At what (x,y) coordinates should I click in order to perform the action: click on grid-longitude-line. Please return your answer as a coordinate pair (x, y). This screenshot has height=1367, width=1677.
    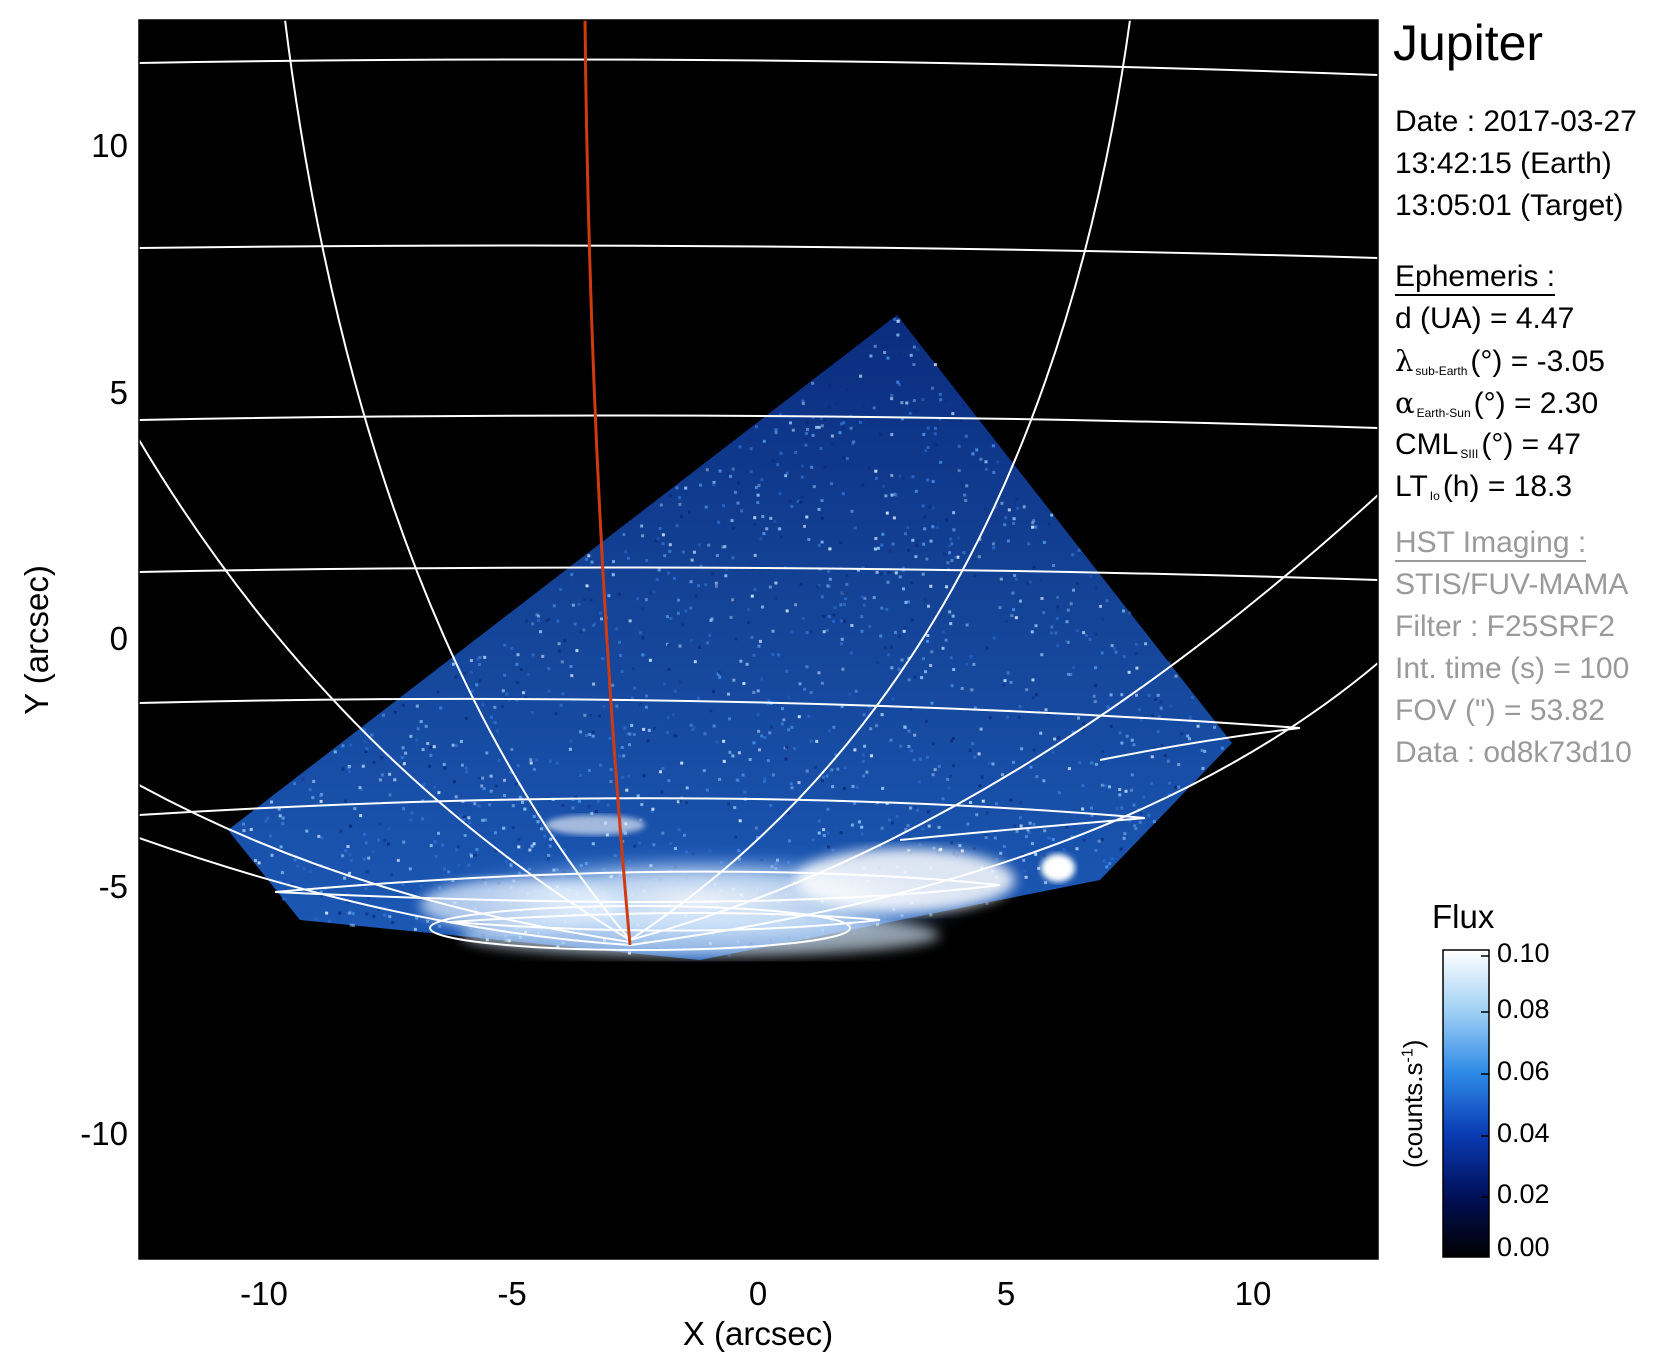
    Looking at the image, I should click on (1003, 717).